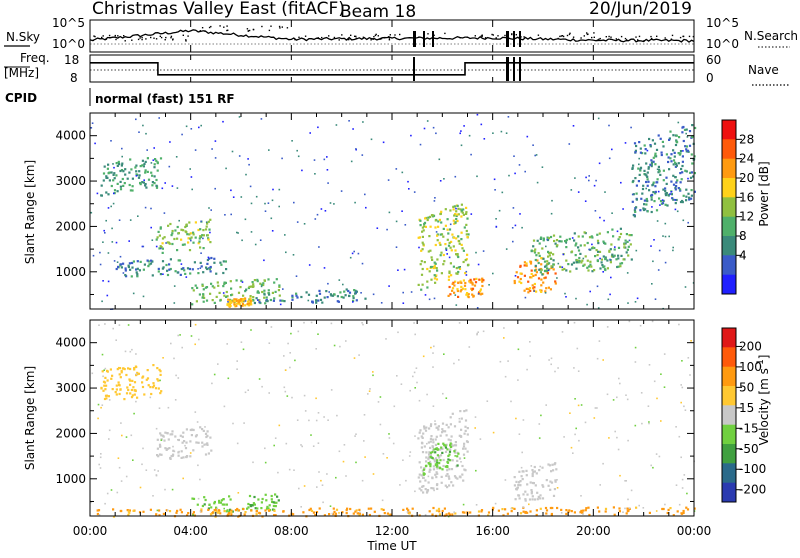  What do you see at coordinates (21, 73) in the screenshot?
I see `freq-unit-label: [MHz]` at bounding box center [21, 73].